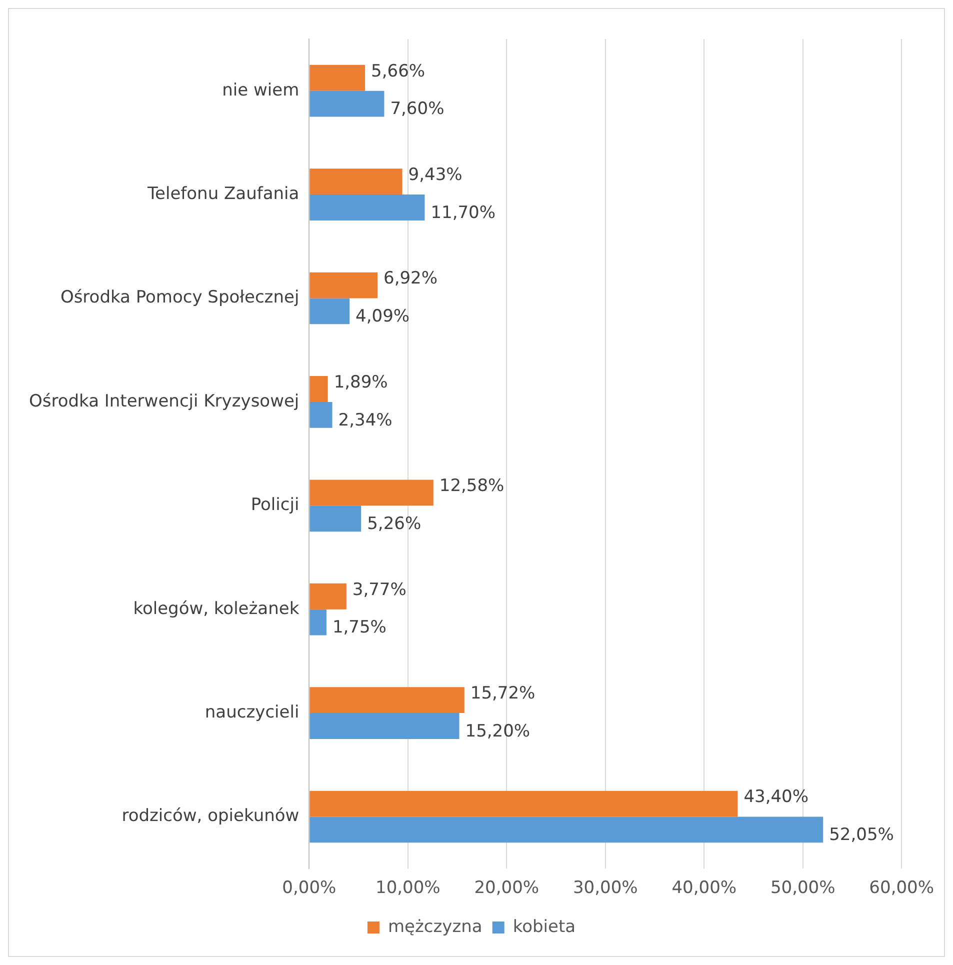 The image size is (953, 965). Describe the element at coordinates (435, 175) in the screenshot. I see `data-label: 9,43%` at that location.